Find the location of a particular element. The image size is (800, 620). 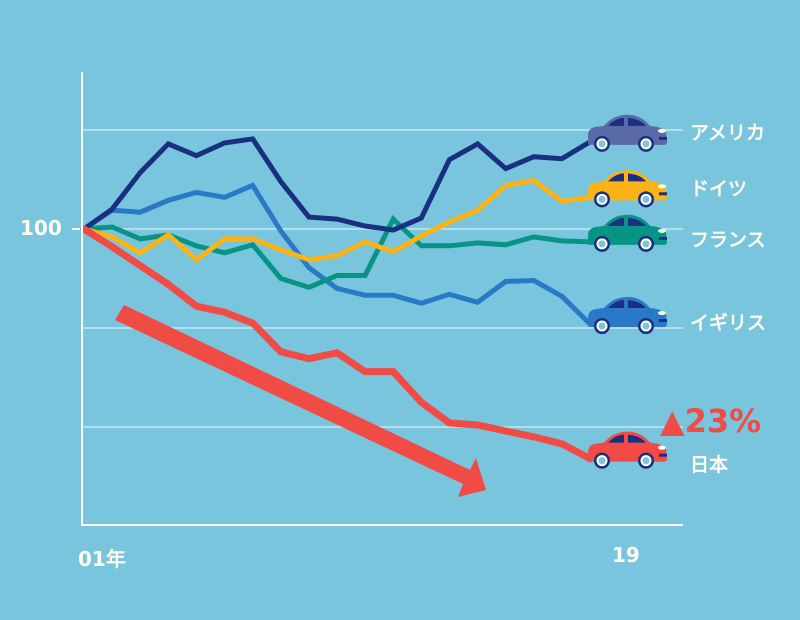

x-tick-label-end: 19 is located at coordinates (626, 555).